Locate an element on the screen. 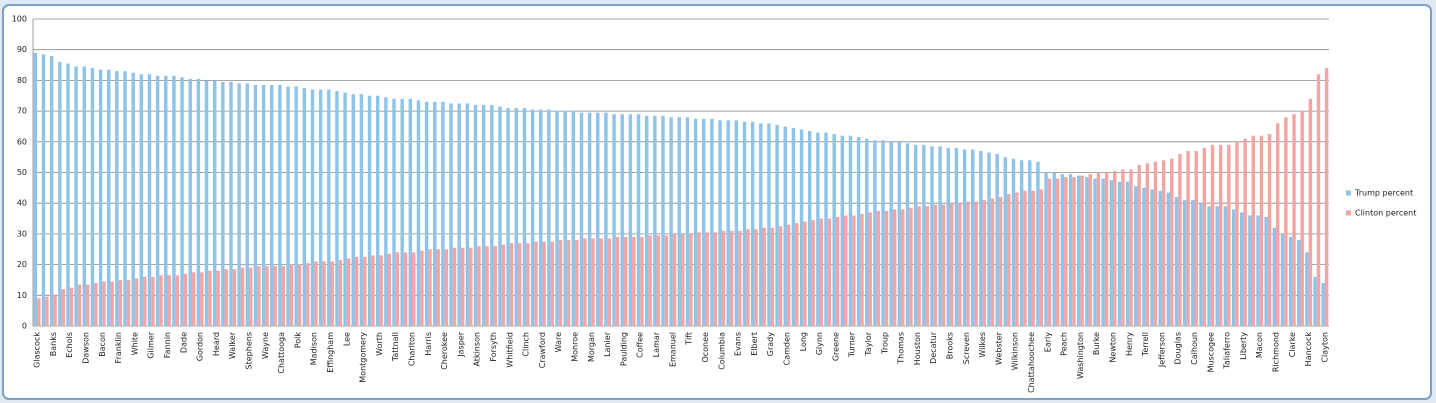  x-tick-label: Heard is located at coordinates (216, 344).